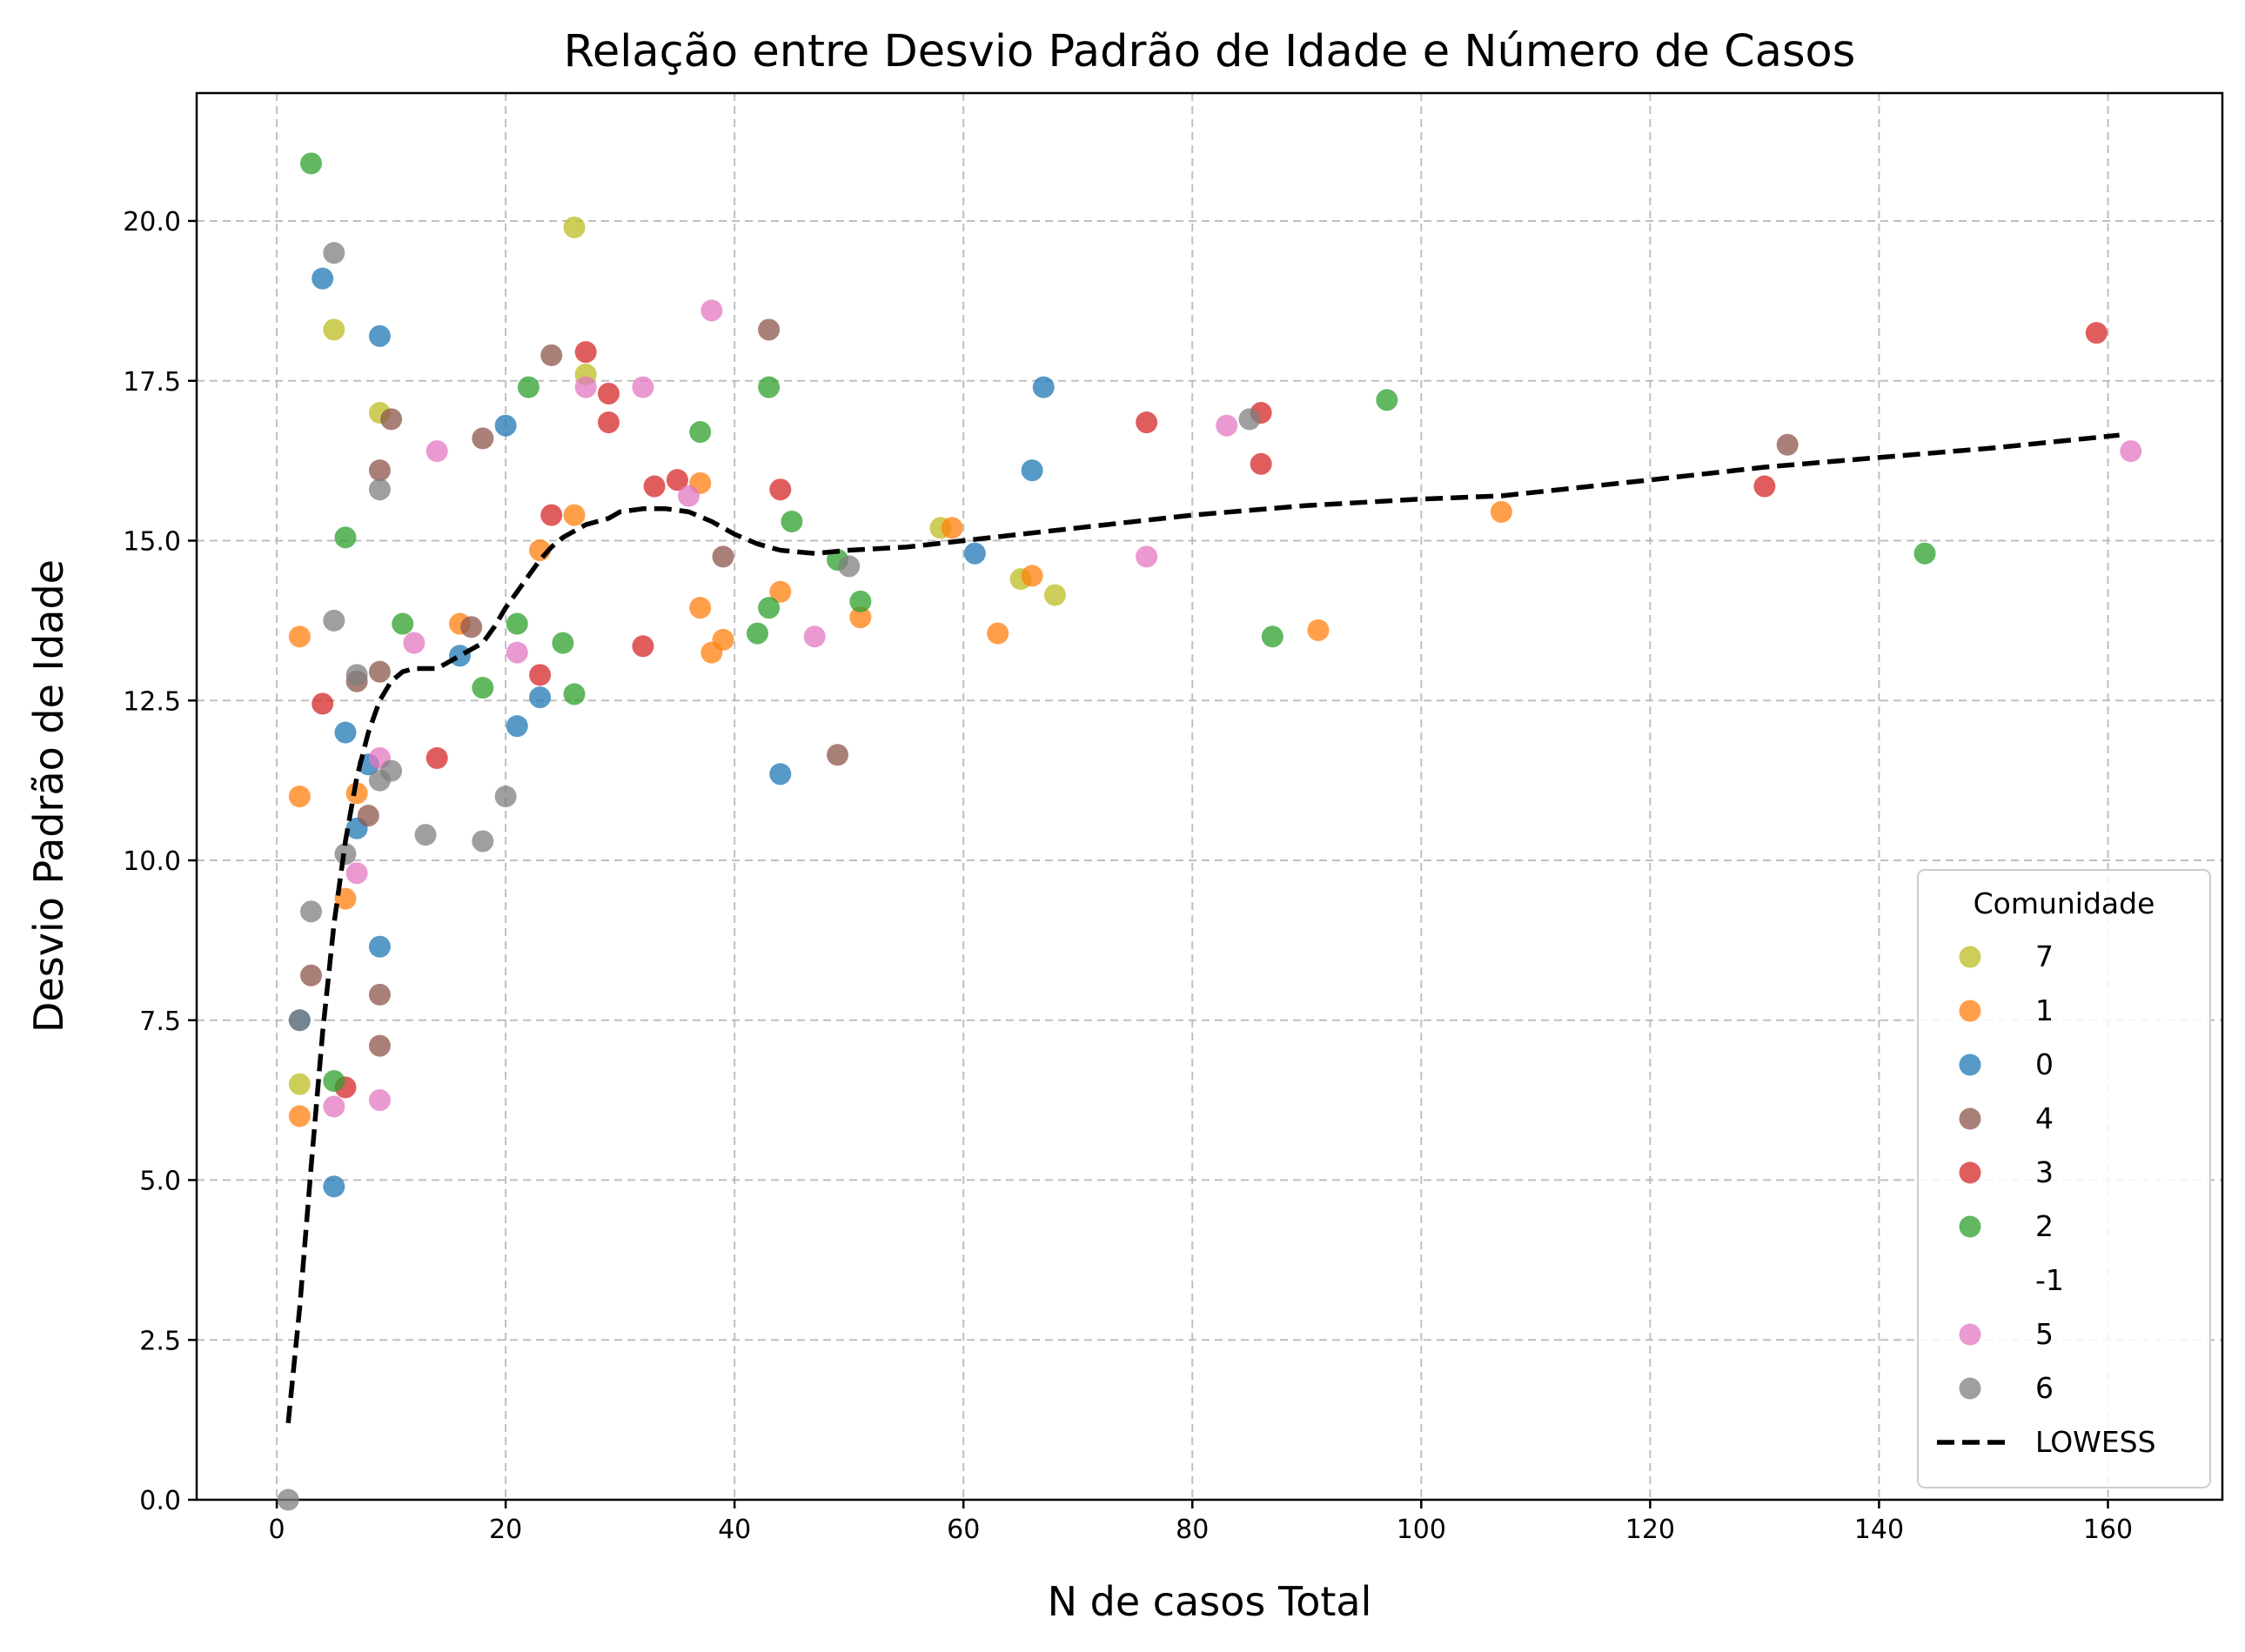 The width and height of the screenshot is (2245, 1652). I want to click on legend-entry-label: -1, so click(2049, 1280).